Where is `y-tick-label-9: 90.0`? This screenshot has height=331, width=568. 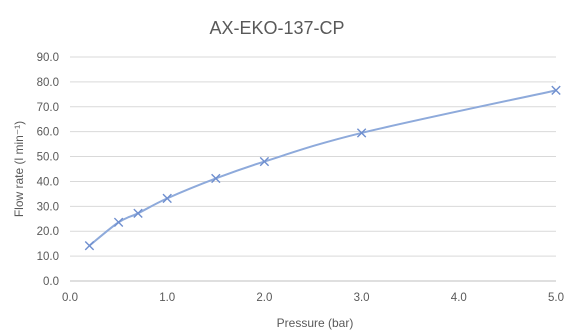
y-tick-label-9: 90.0 is located at coordinates (48, 58).